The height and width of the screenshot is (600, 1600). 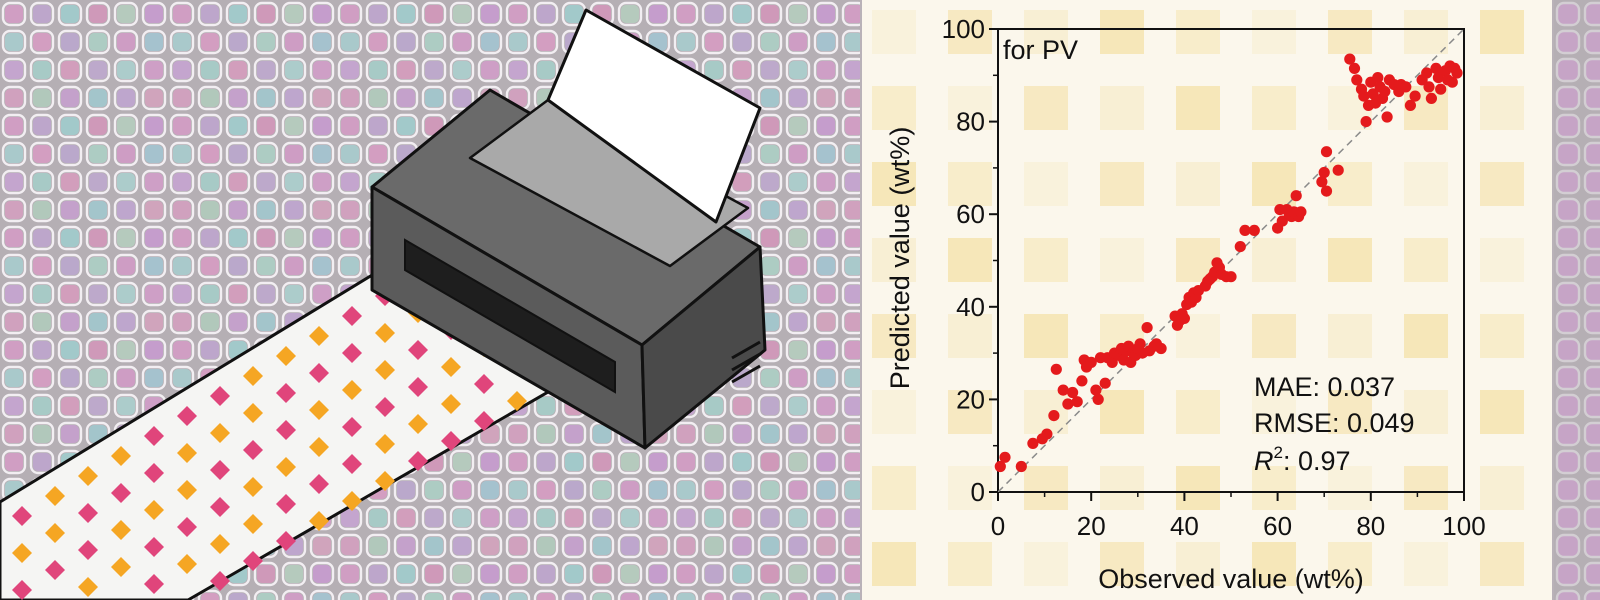 What do you see at coordinates (900, 258) in the screenshot?
I see `y-axis-title: Predicted value (wt%)` at bounding box center [900, 258].